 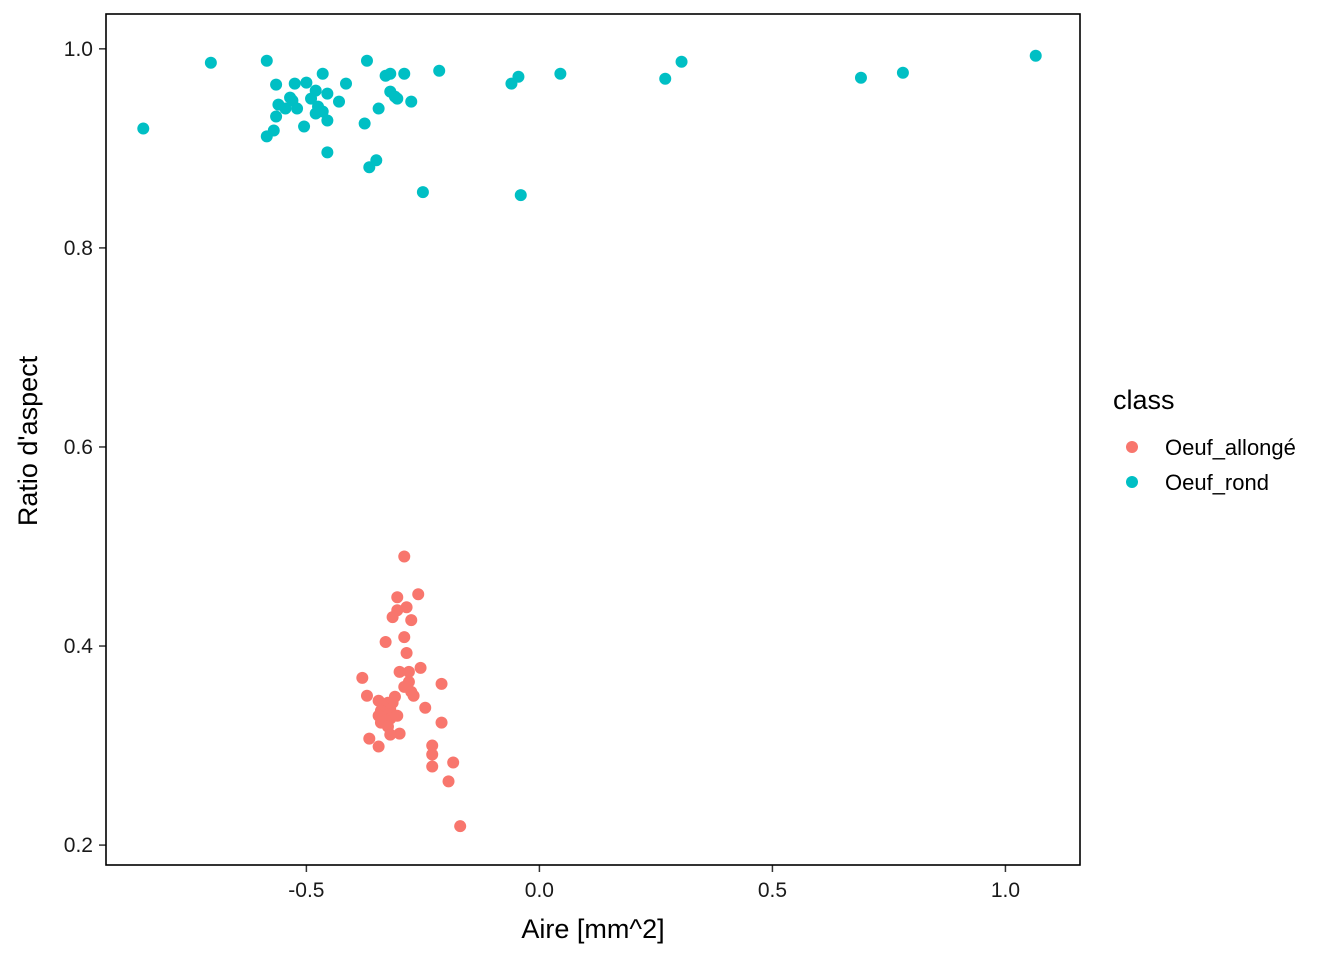 What do you see at coordinates (1144, 400) in the screenshot?
I see `legend-title: class` at bounding box center [1144, 400].